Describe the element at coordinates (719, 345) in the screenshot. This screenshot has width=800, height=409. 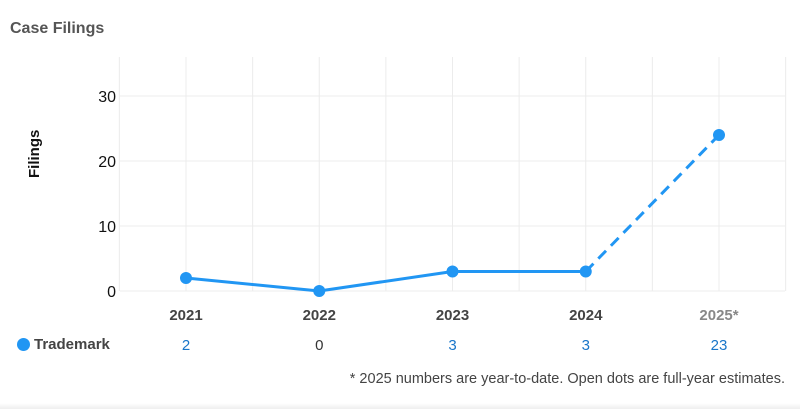
I see `count-value: 23` at that location.